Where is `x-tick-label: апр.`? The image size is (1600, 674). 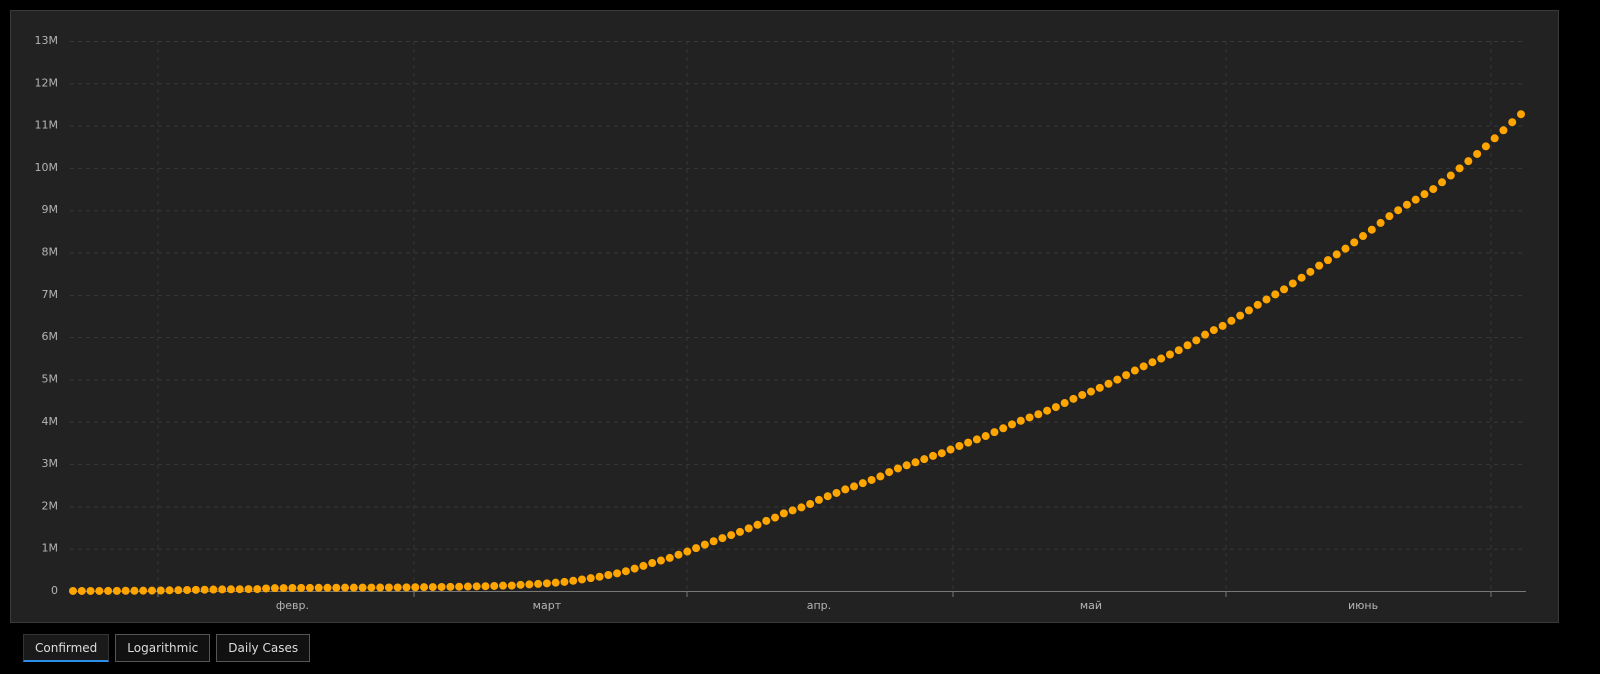
x-tick-label: апр. is located at coordinates (819, 605).